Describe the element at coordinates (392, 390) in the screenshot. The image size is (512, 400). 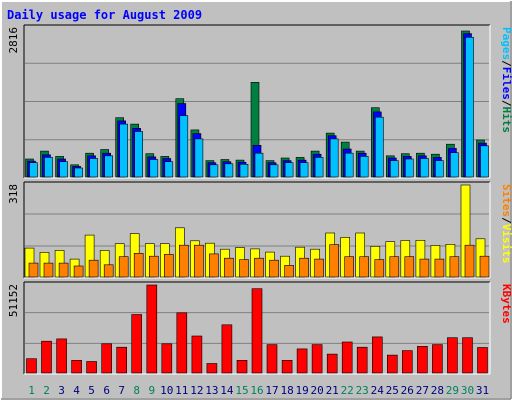
I see `x-tick-label-day-25: 25` at that location.